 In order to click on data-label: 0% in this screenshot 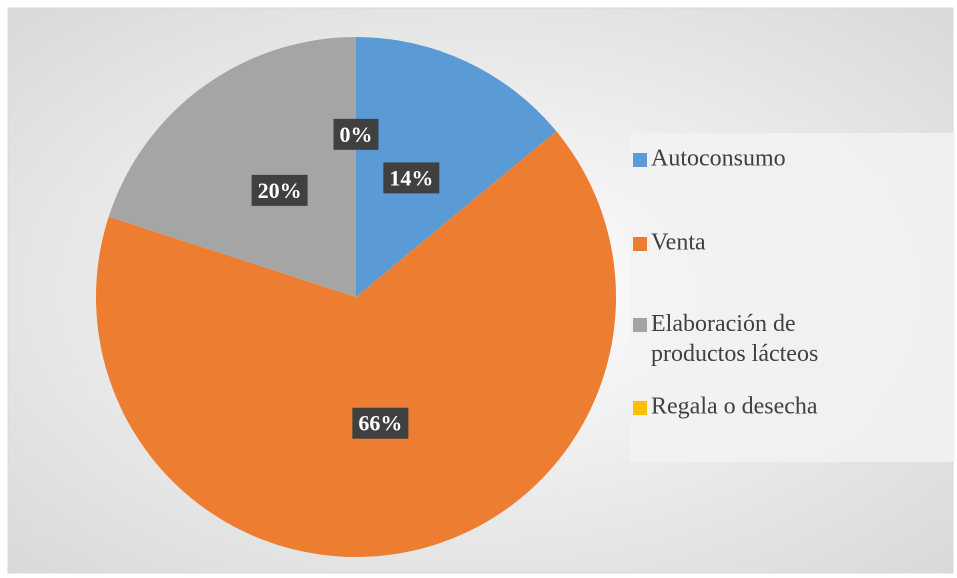, I will do `click(356, 134)`.